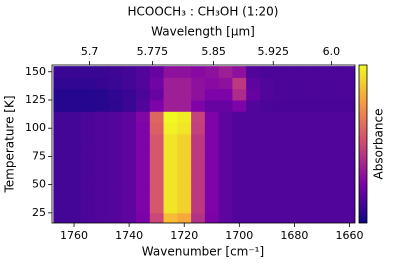 Image resolution: width=395 pixels, height=263 pixels. What do you see at coordinates (332, 51) in the screenshot?
I see `x2-tick-label: 6.0` at bounding box center [332, 51].